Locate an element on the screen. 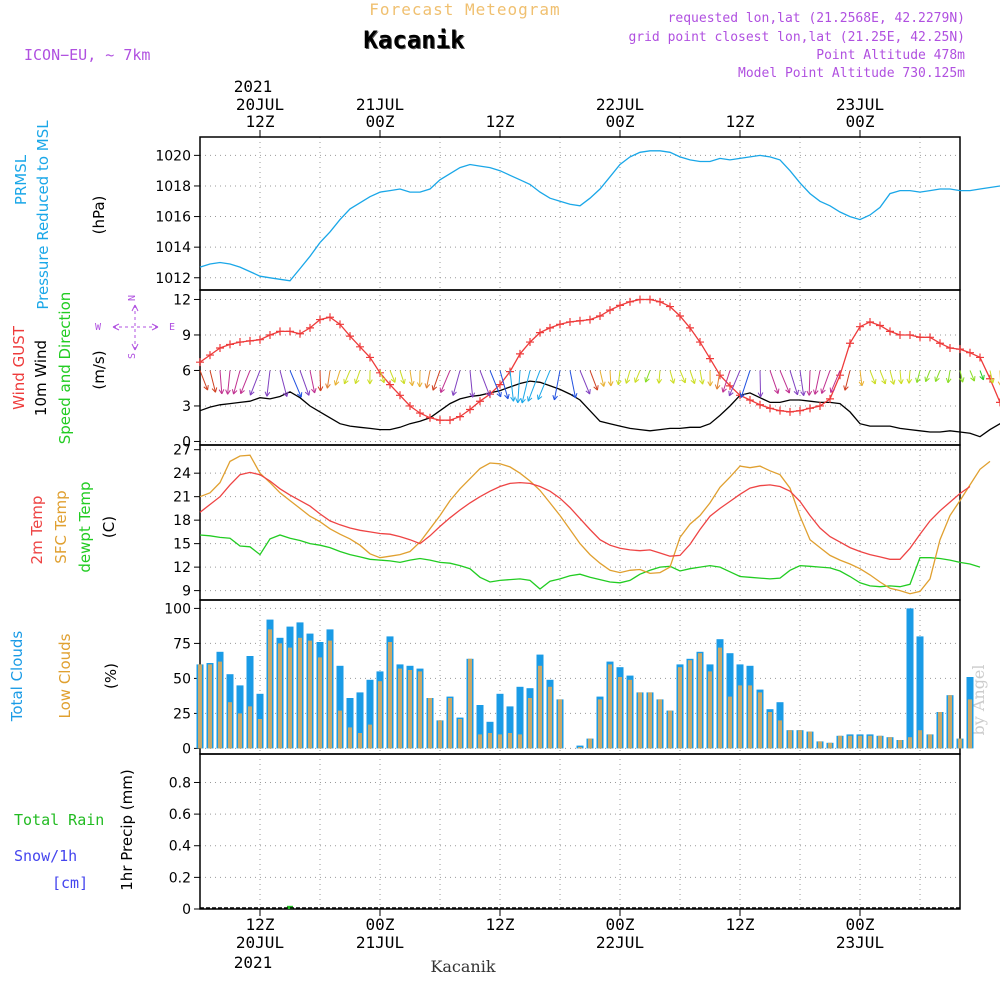 The width and height of the screenshot is (1000, 1000). wind-compass-icon: W E N S is located at coordinates (135, 327).